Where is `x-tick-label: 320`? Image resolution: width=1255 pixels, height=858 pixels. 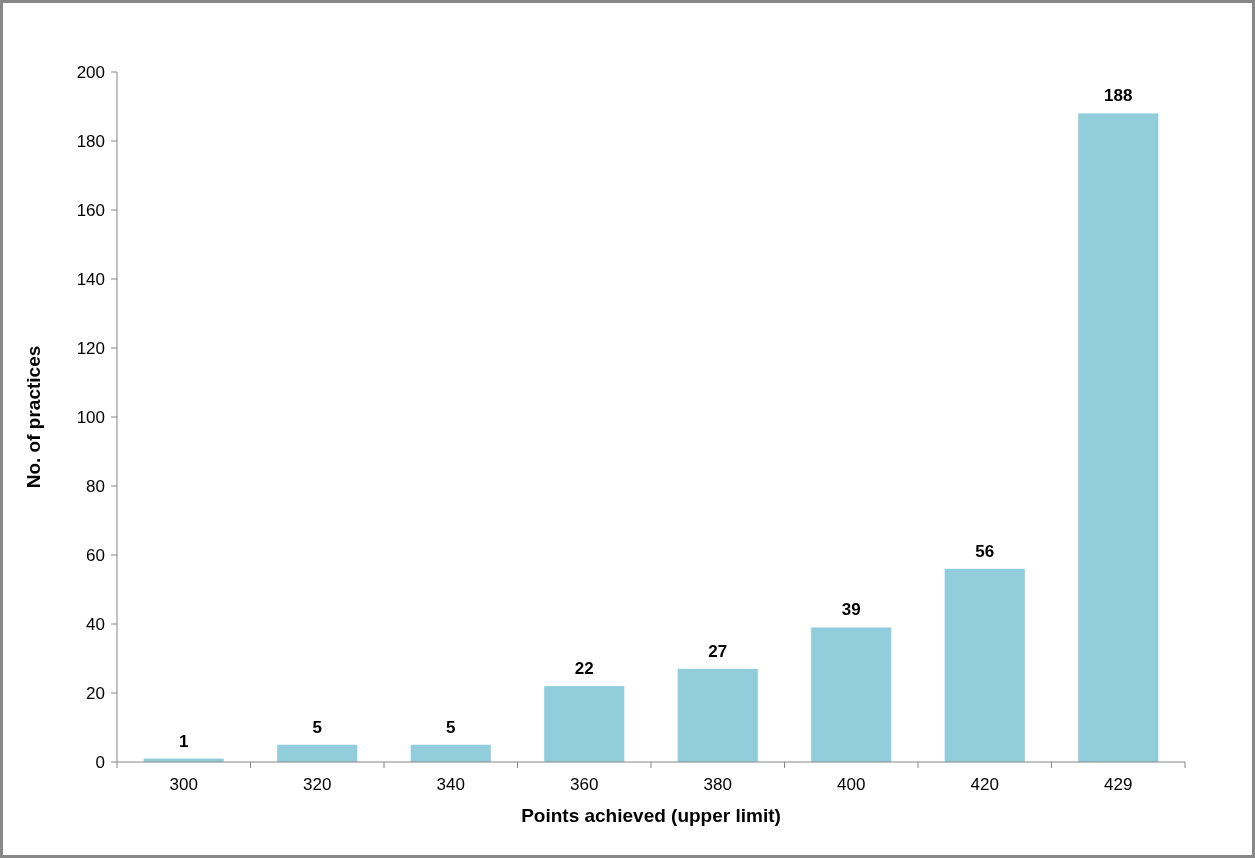 x-tick-label: 320 is located at coordinates (317, 784).